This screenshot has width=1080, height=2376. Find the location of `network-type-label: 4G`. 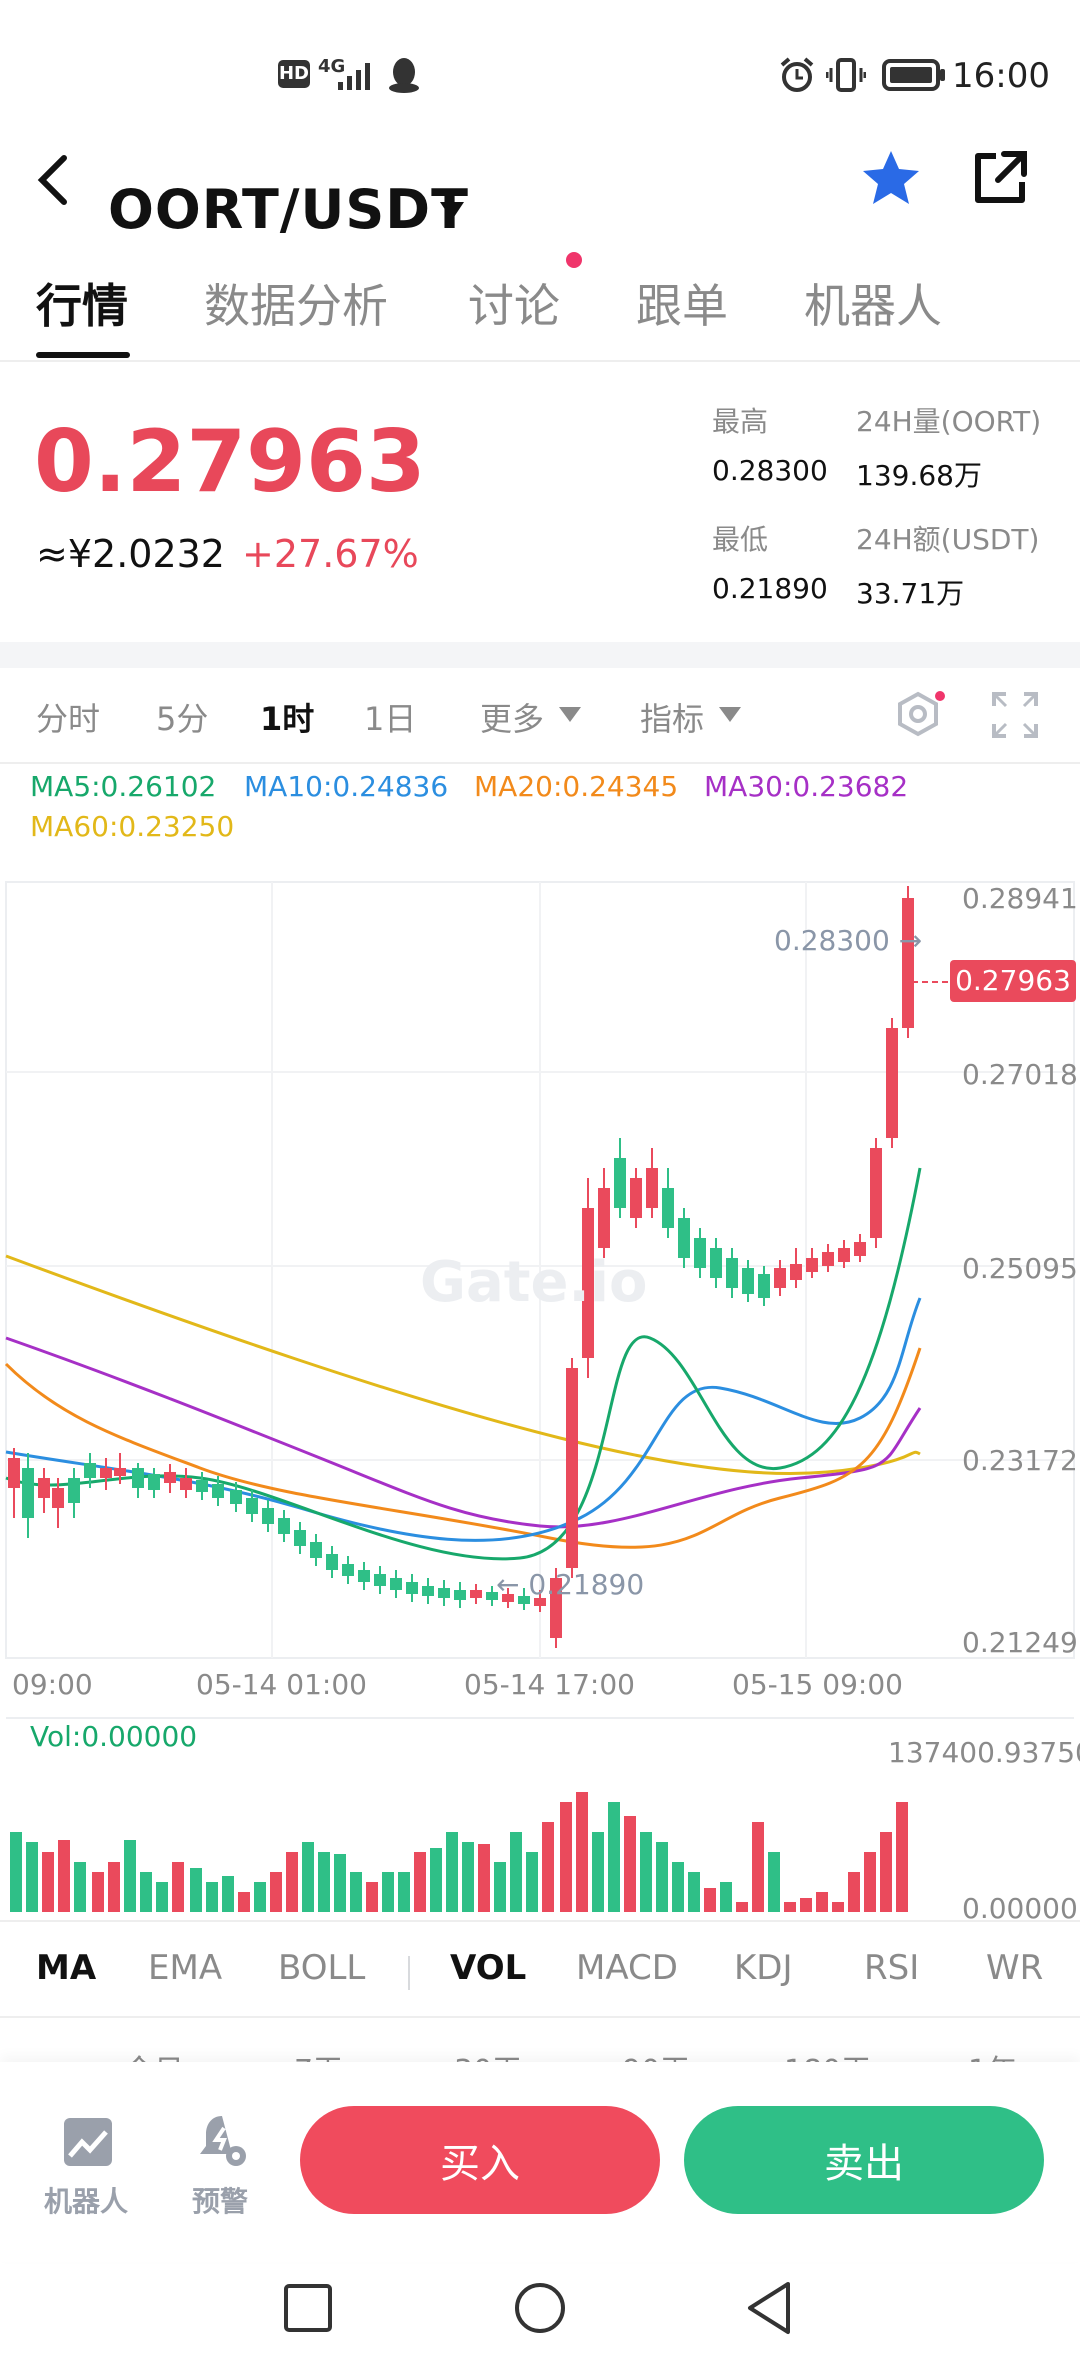

network-type-label: 4G is located at coordinates (332, 66).